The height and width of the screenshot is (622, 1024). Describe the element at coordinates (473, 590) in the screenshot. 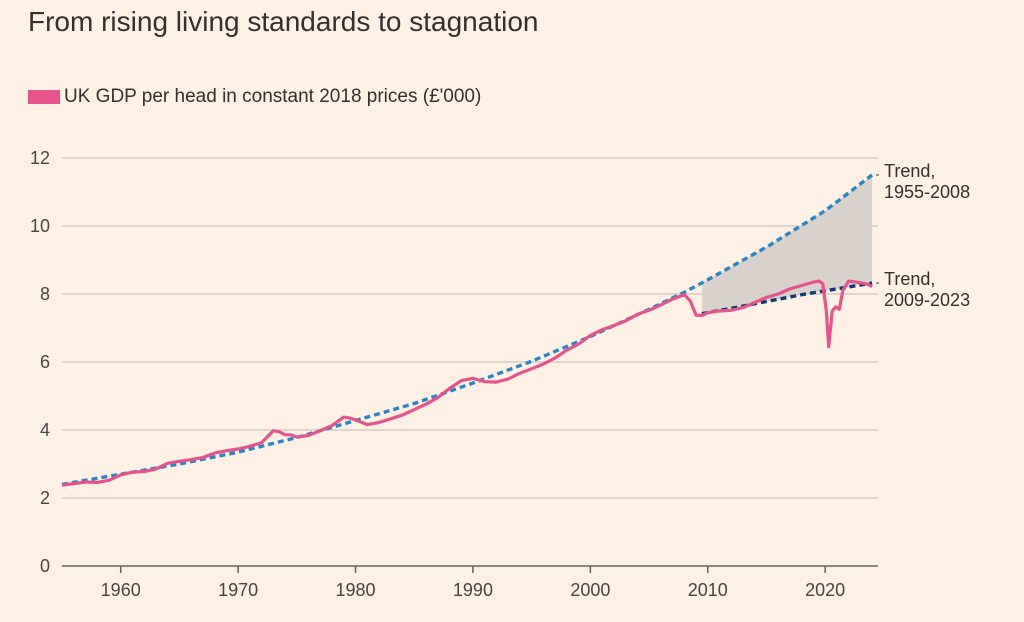

I see `x-tick-label: 1990` at that location.